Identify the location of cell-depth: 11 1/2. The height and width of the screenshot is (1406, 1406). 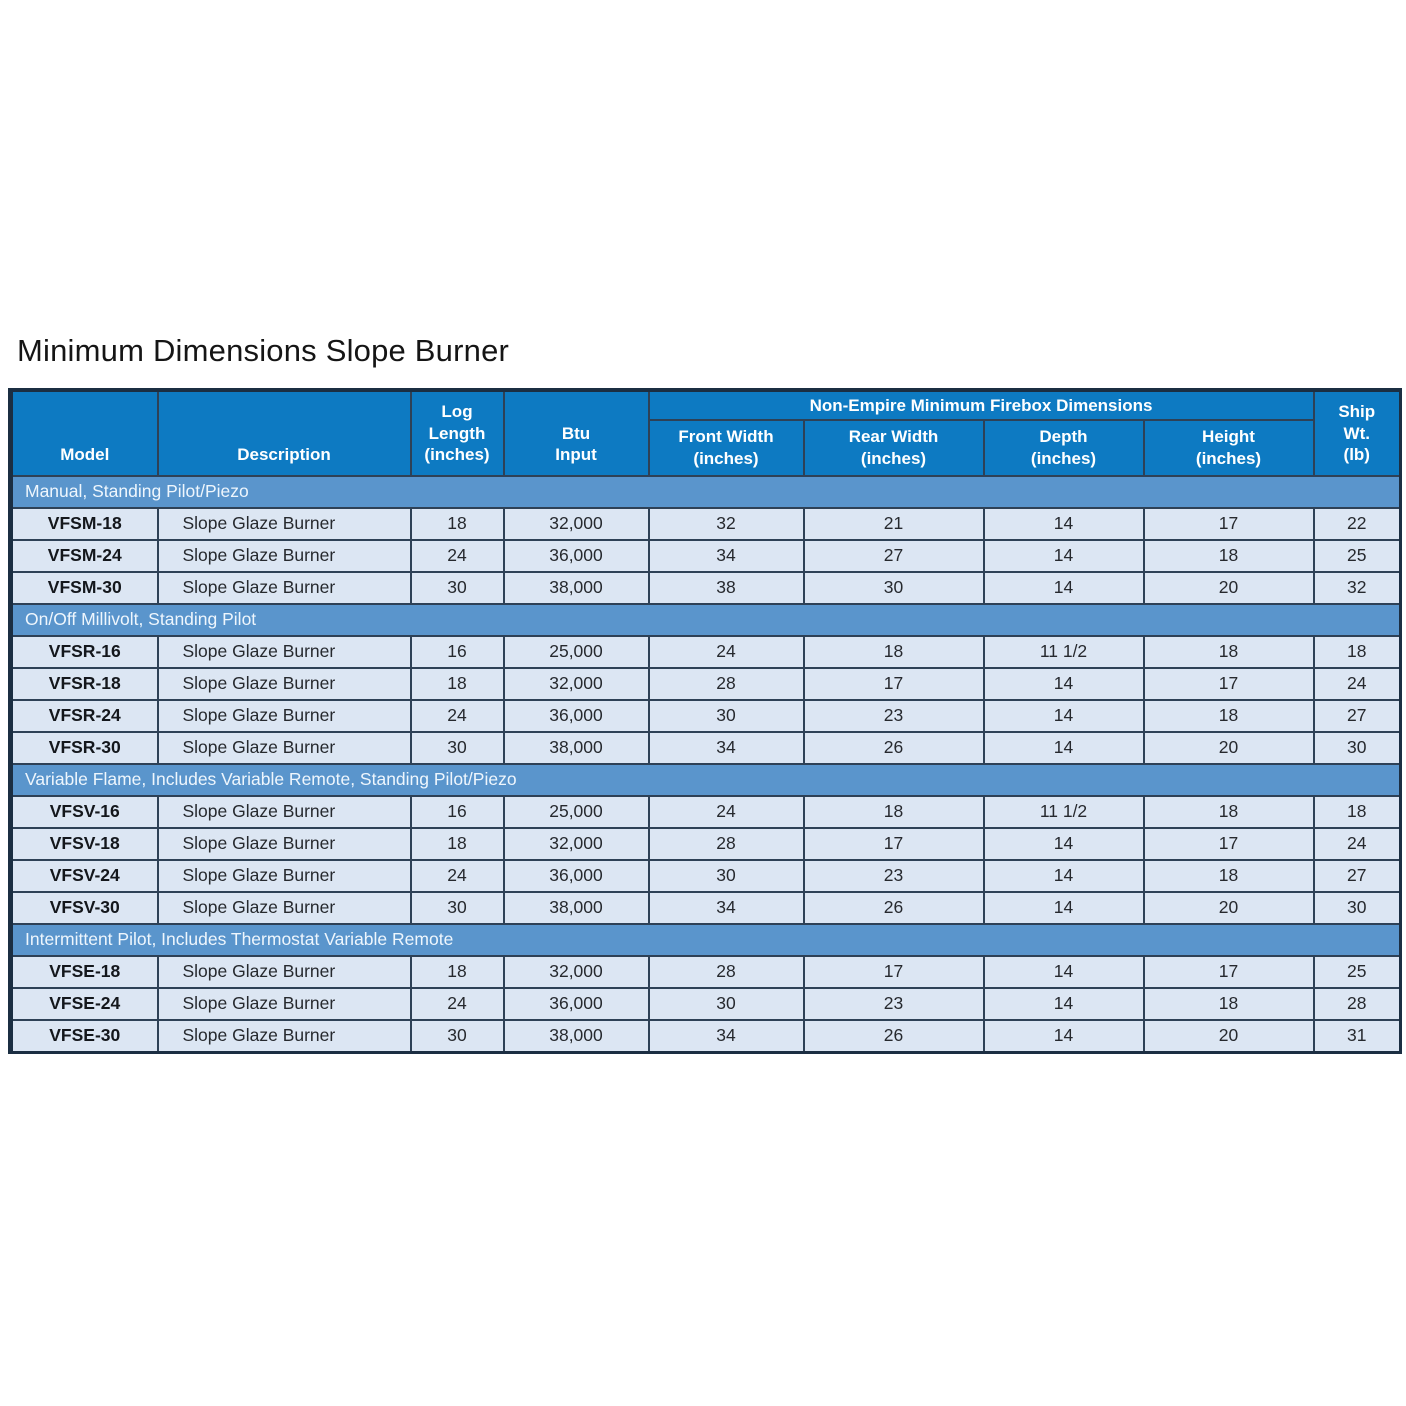
(1063, 652).